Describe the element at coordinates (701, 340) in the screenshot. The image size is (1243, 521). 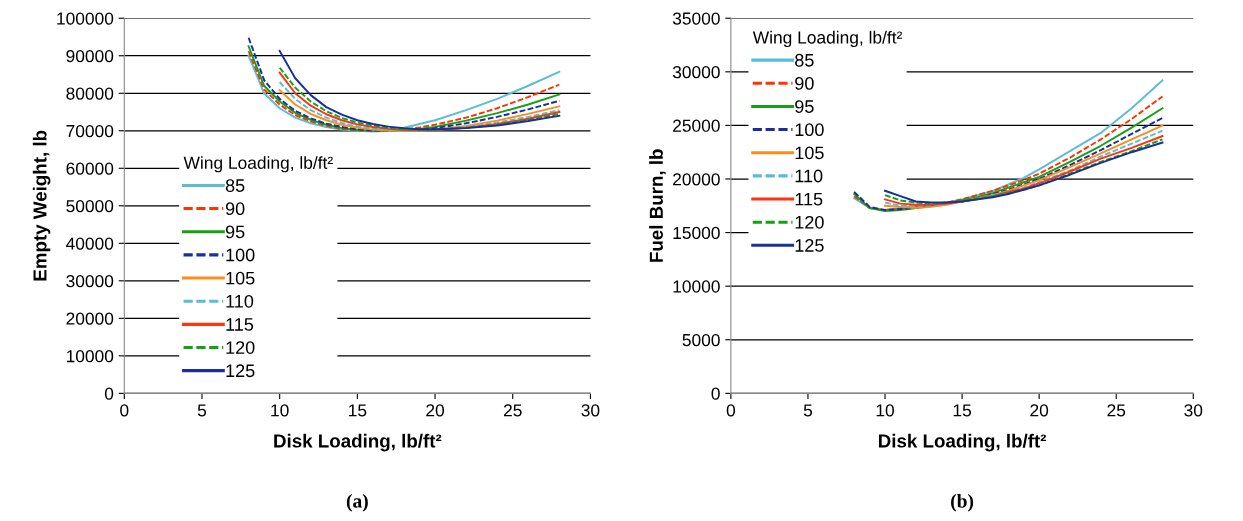
I see `y-tick-label: 5000` at that location.